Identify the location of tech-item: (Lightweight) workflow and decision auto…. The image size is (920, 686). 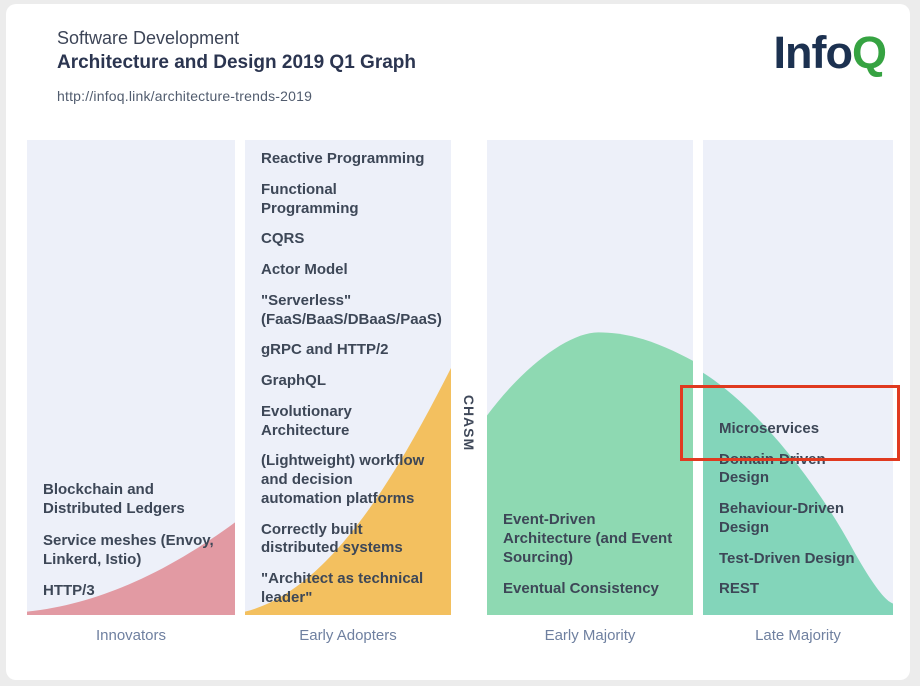
(343, 479).